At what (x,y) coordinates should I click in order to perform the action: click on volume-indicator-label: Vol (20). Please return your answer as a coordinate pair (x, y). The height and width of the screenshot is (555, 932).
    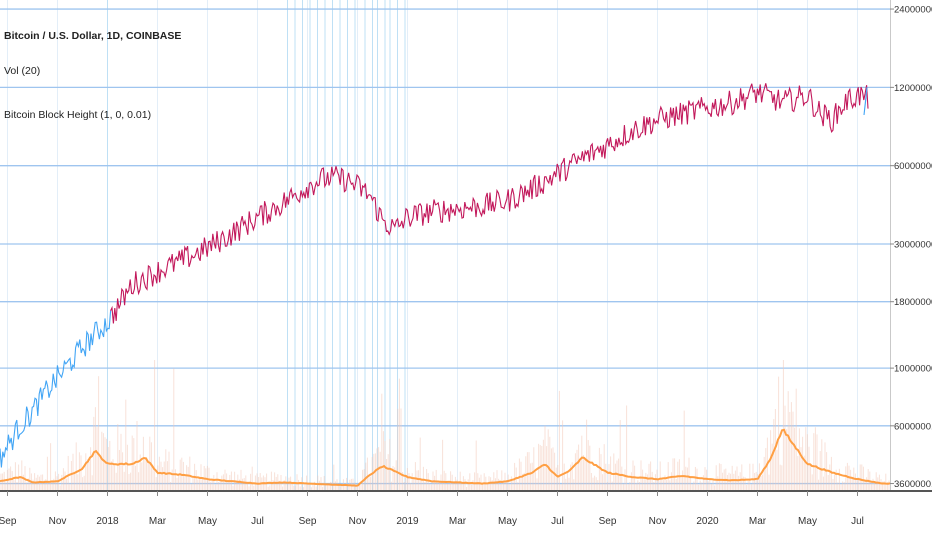
    Looking at the image, I should click on (22, 71).